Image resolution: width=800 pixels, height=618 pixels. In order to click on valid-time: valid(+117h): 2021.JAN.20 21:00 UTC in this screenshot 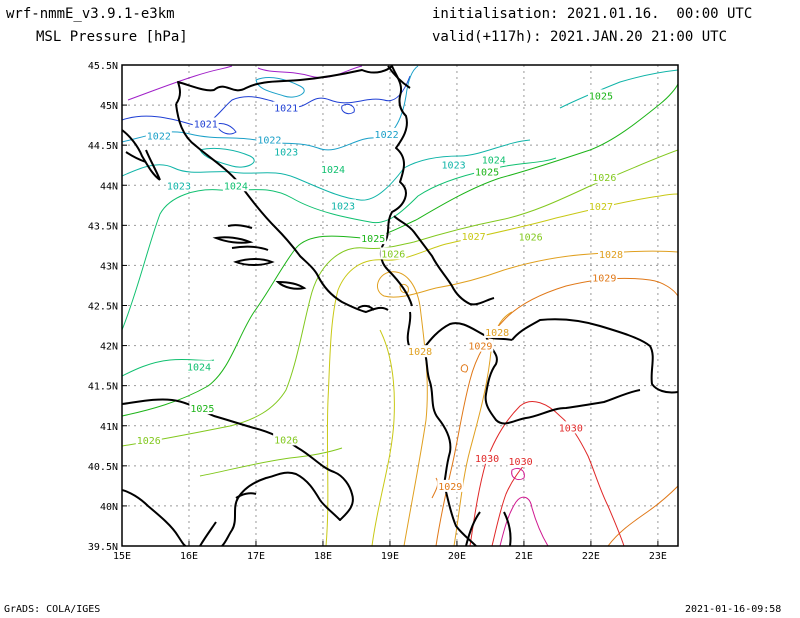, I will do `click(580, 37)`.